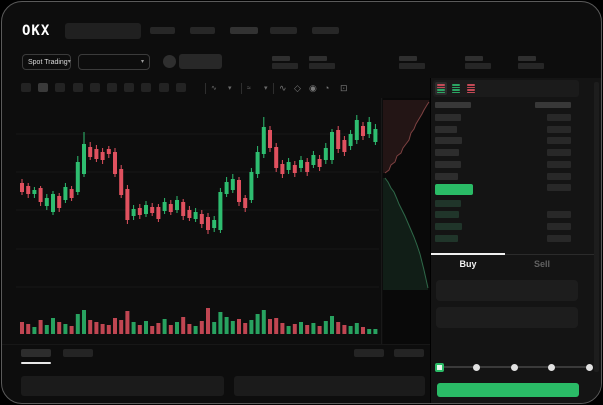  I want to click on indicator-dropdown-1: ∿, so click(214, 88).